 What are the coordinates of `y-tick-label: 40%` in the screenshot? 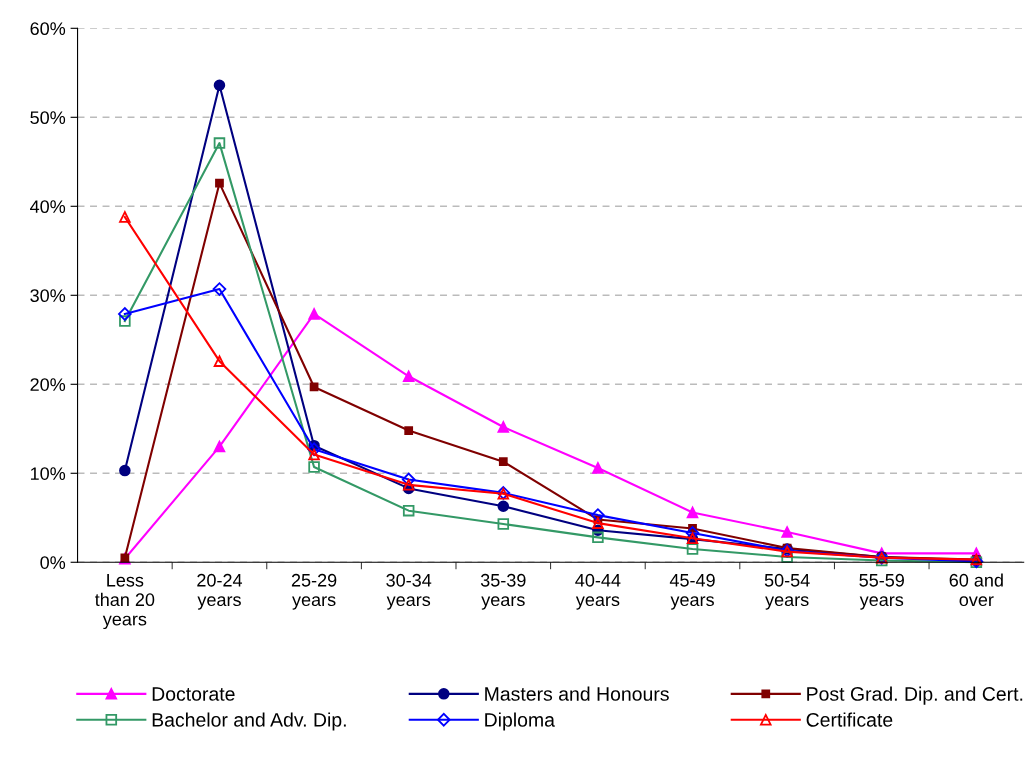 It's located at (48, 207).